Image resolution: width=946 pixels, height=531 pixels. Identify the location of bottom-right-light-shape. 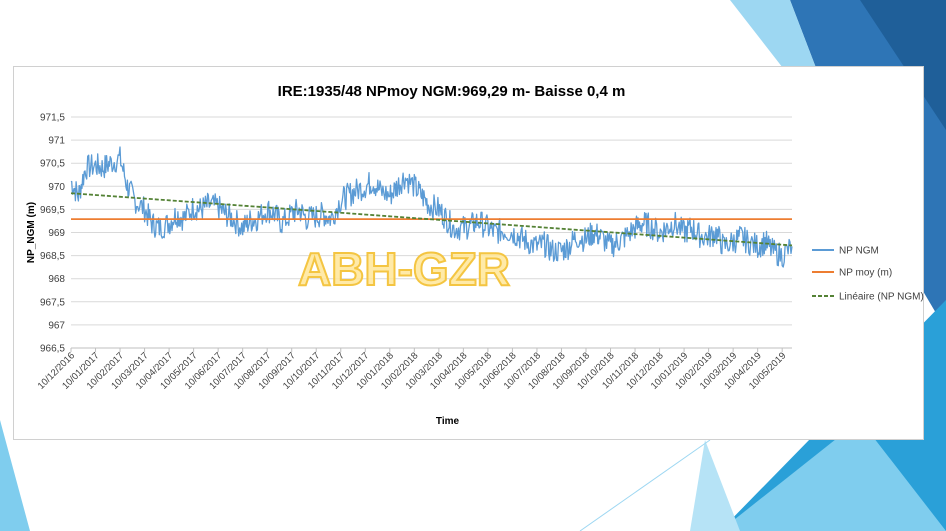
(833, 475).